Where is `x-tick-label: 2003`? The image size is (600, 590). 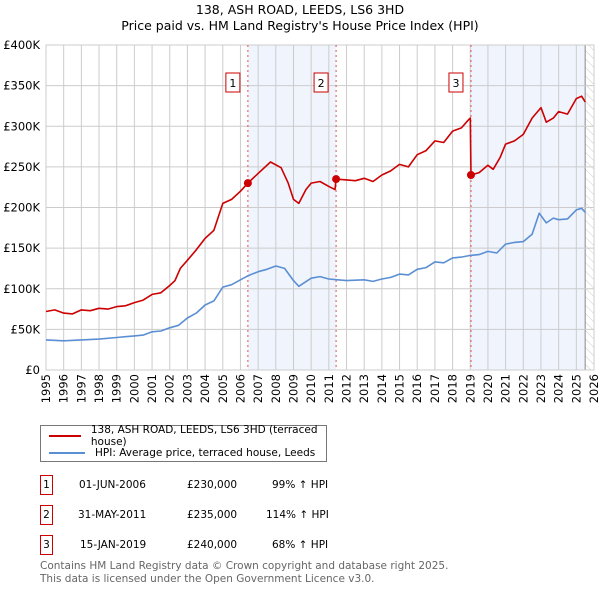 x-tick-label: 2003 is located at coordinates (187, 388).